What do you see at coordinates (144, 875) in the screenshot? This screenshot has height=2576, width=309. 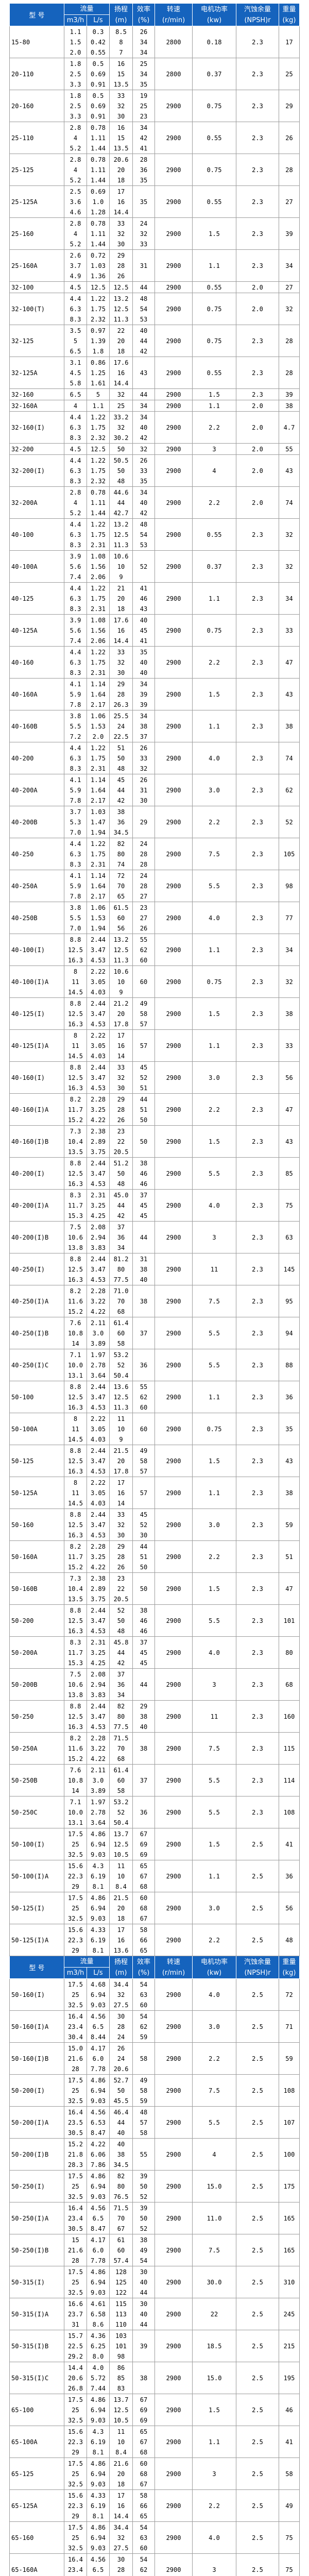 I see `value-line: 24` at bounding box center [144, 875].